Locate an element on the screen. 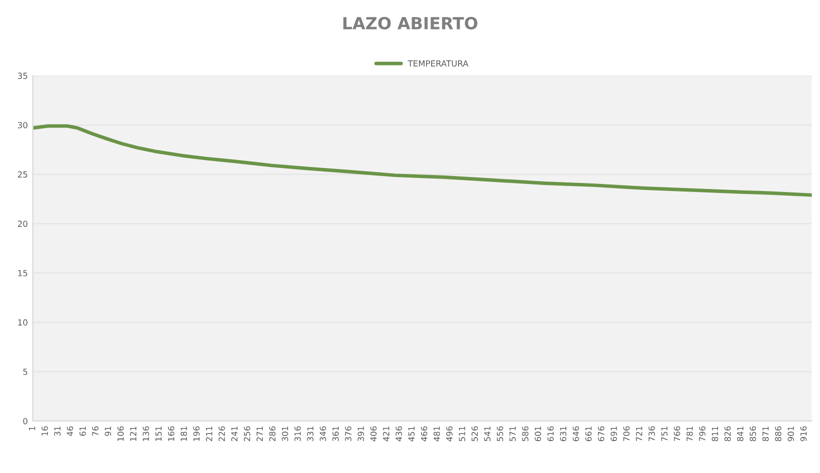 Image resolution: width=820 pixels, height=473 pixels. x-tick-label: 1 is located at coordinates (32, 428).